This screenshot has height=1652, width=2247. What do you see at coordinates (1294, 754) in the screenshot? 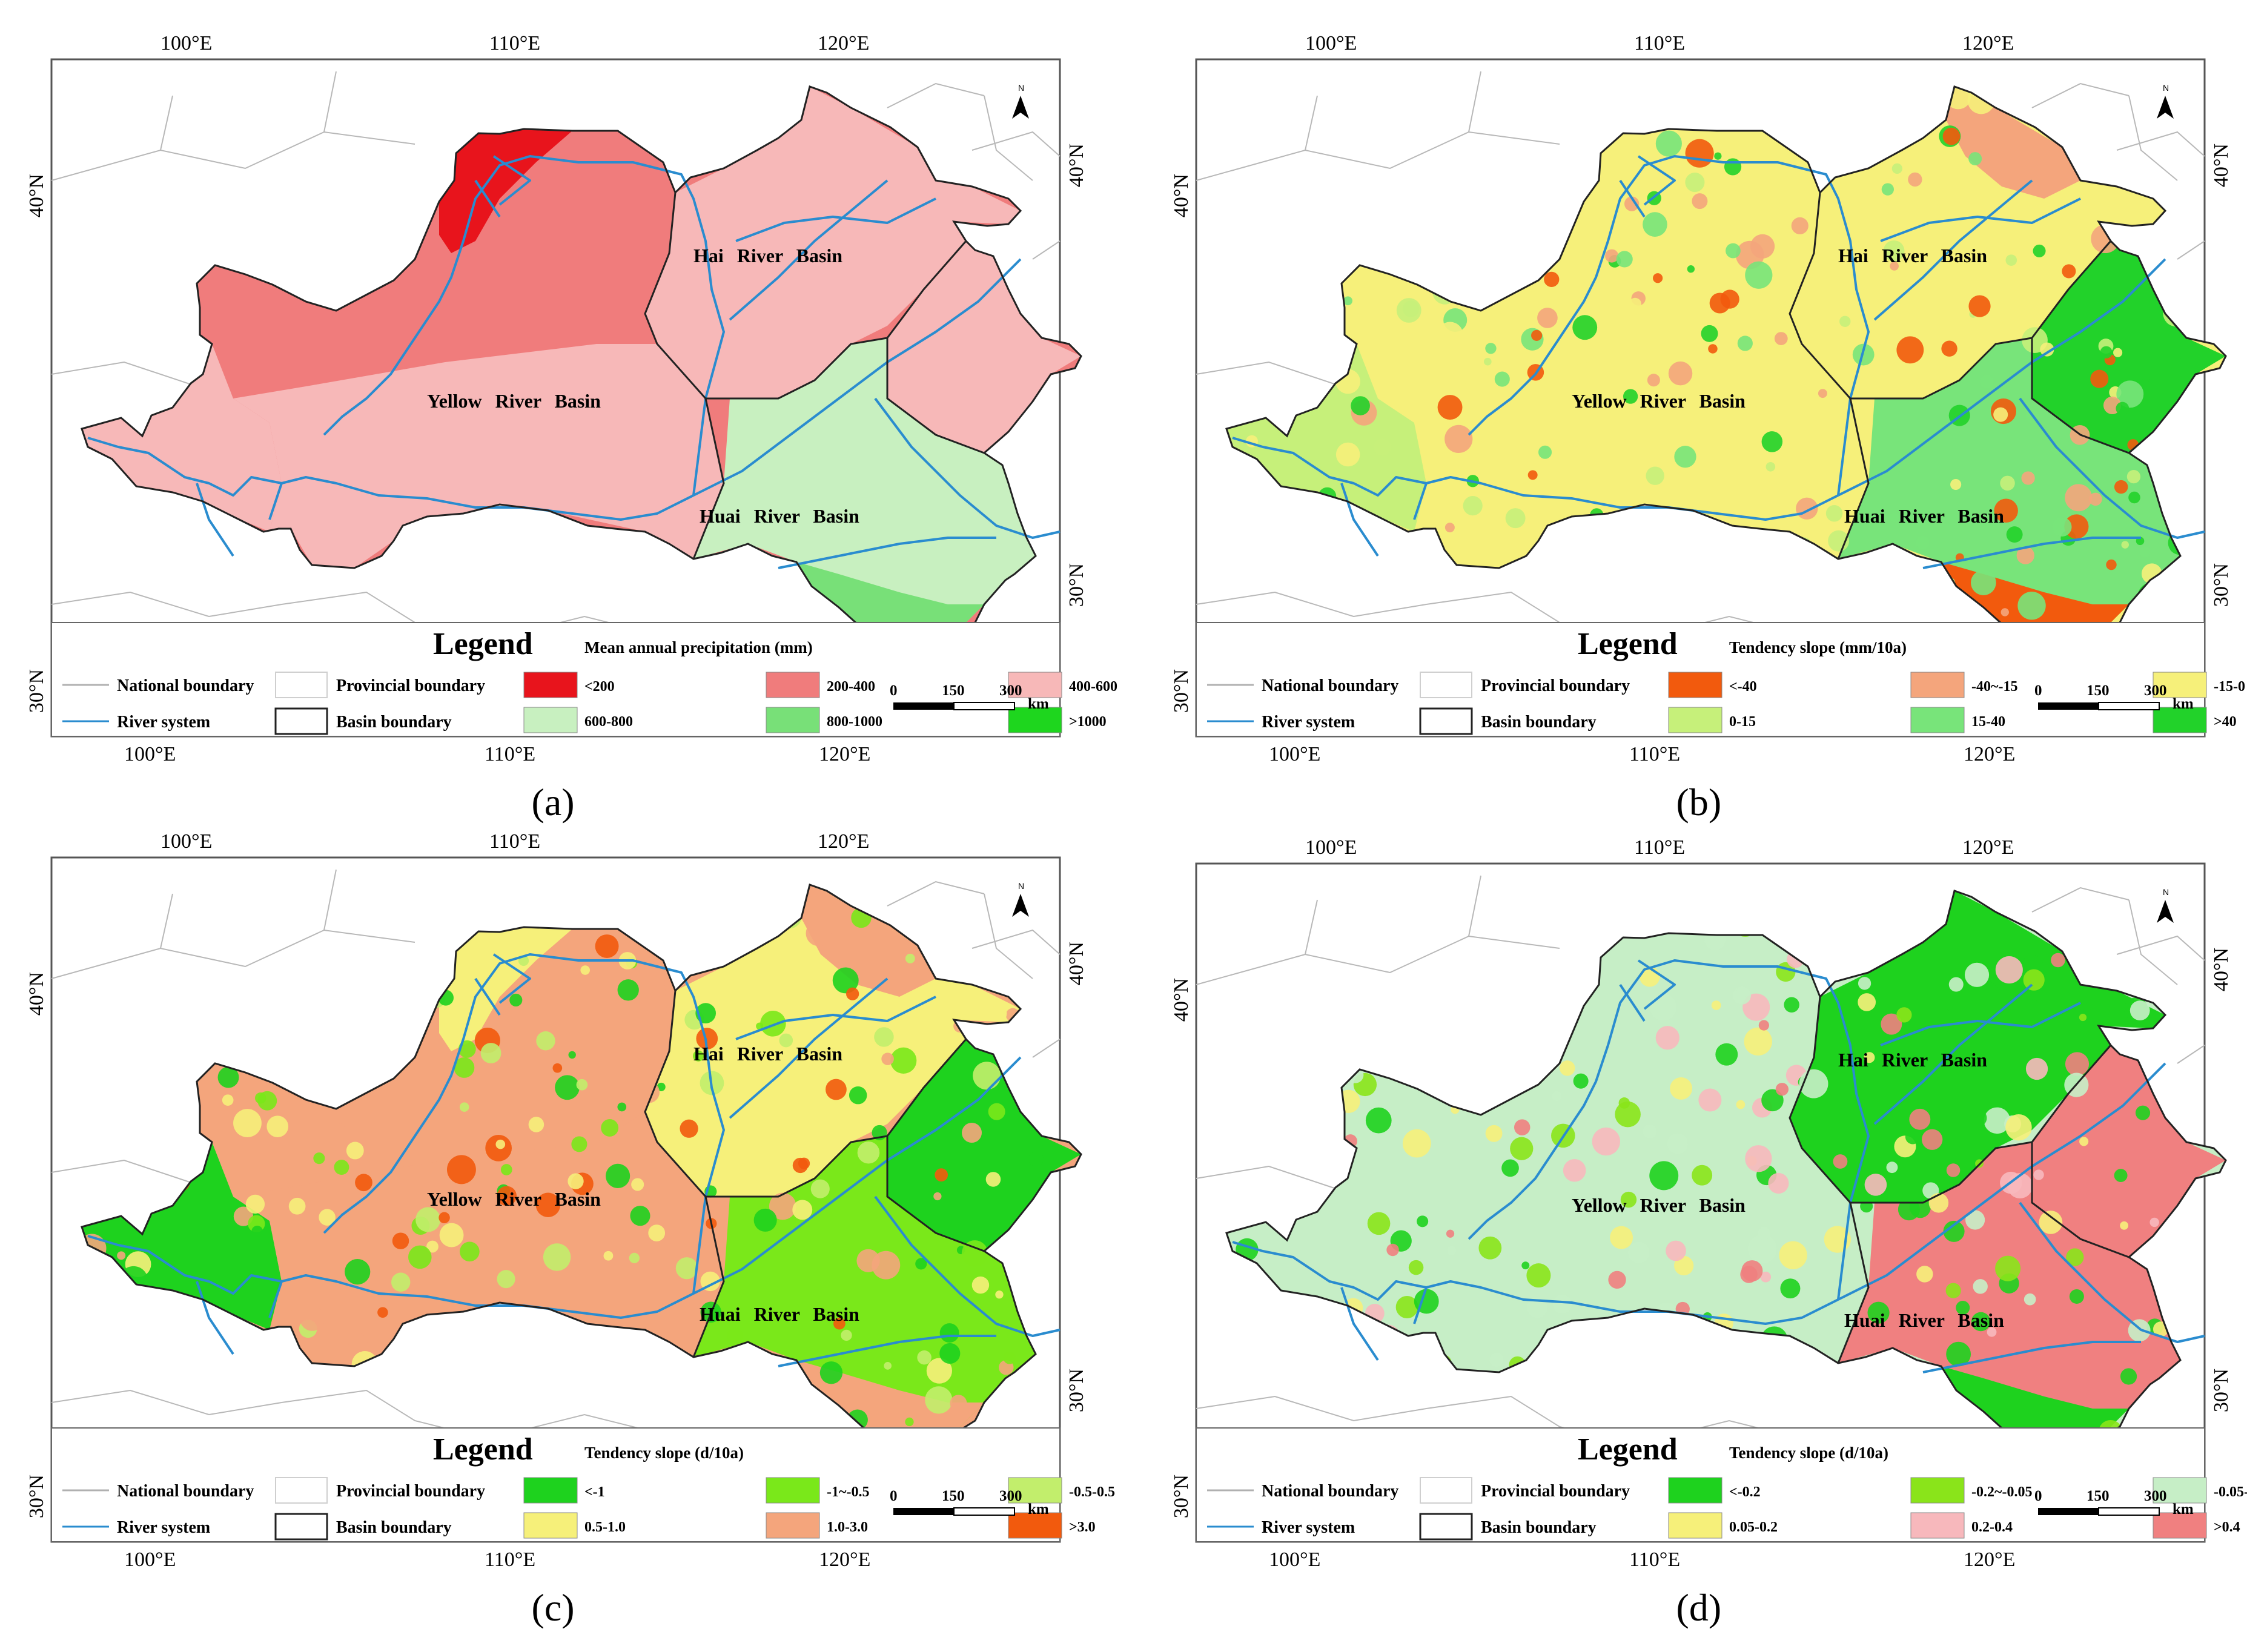
I see `lon-tick-bottom: 100°E` at bounding box center [1294, 754].